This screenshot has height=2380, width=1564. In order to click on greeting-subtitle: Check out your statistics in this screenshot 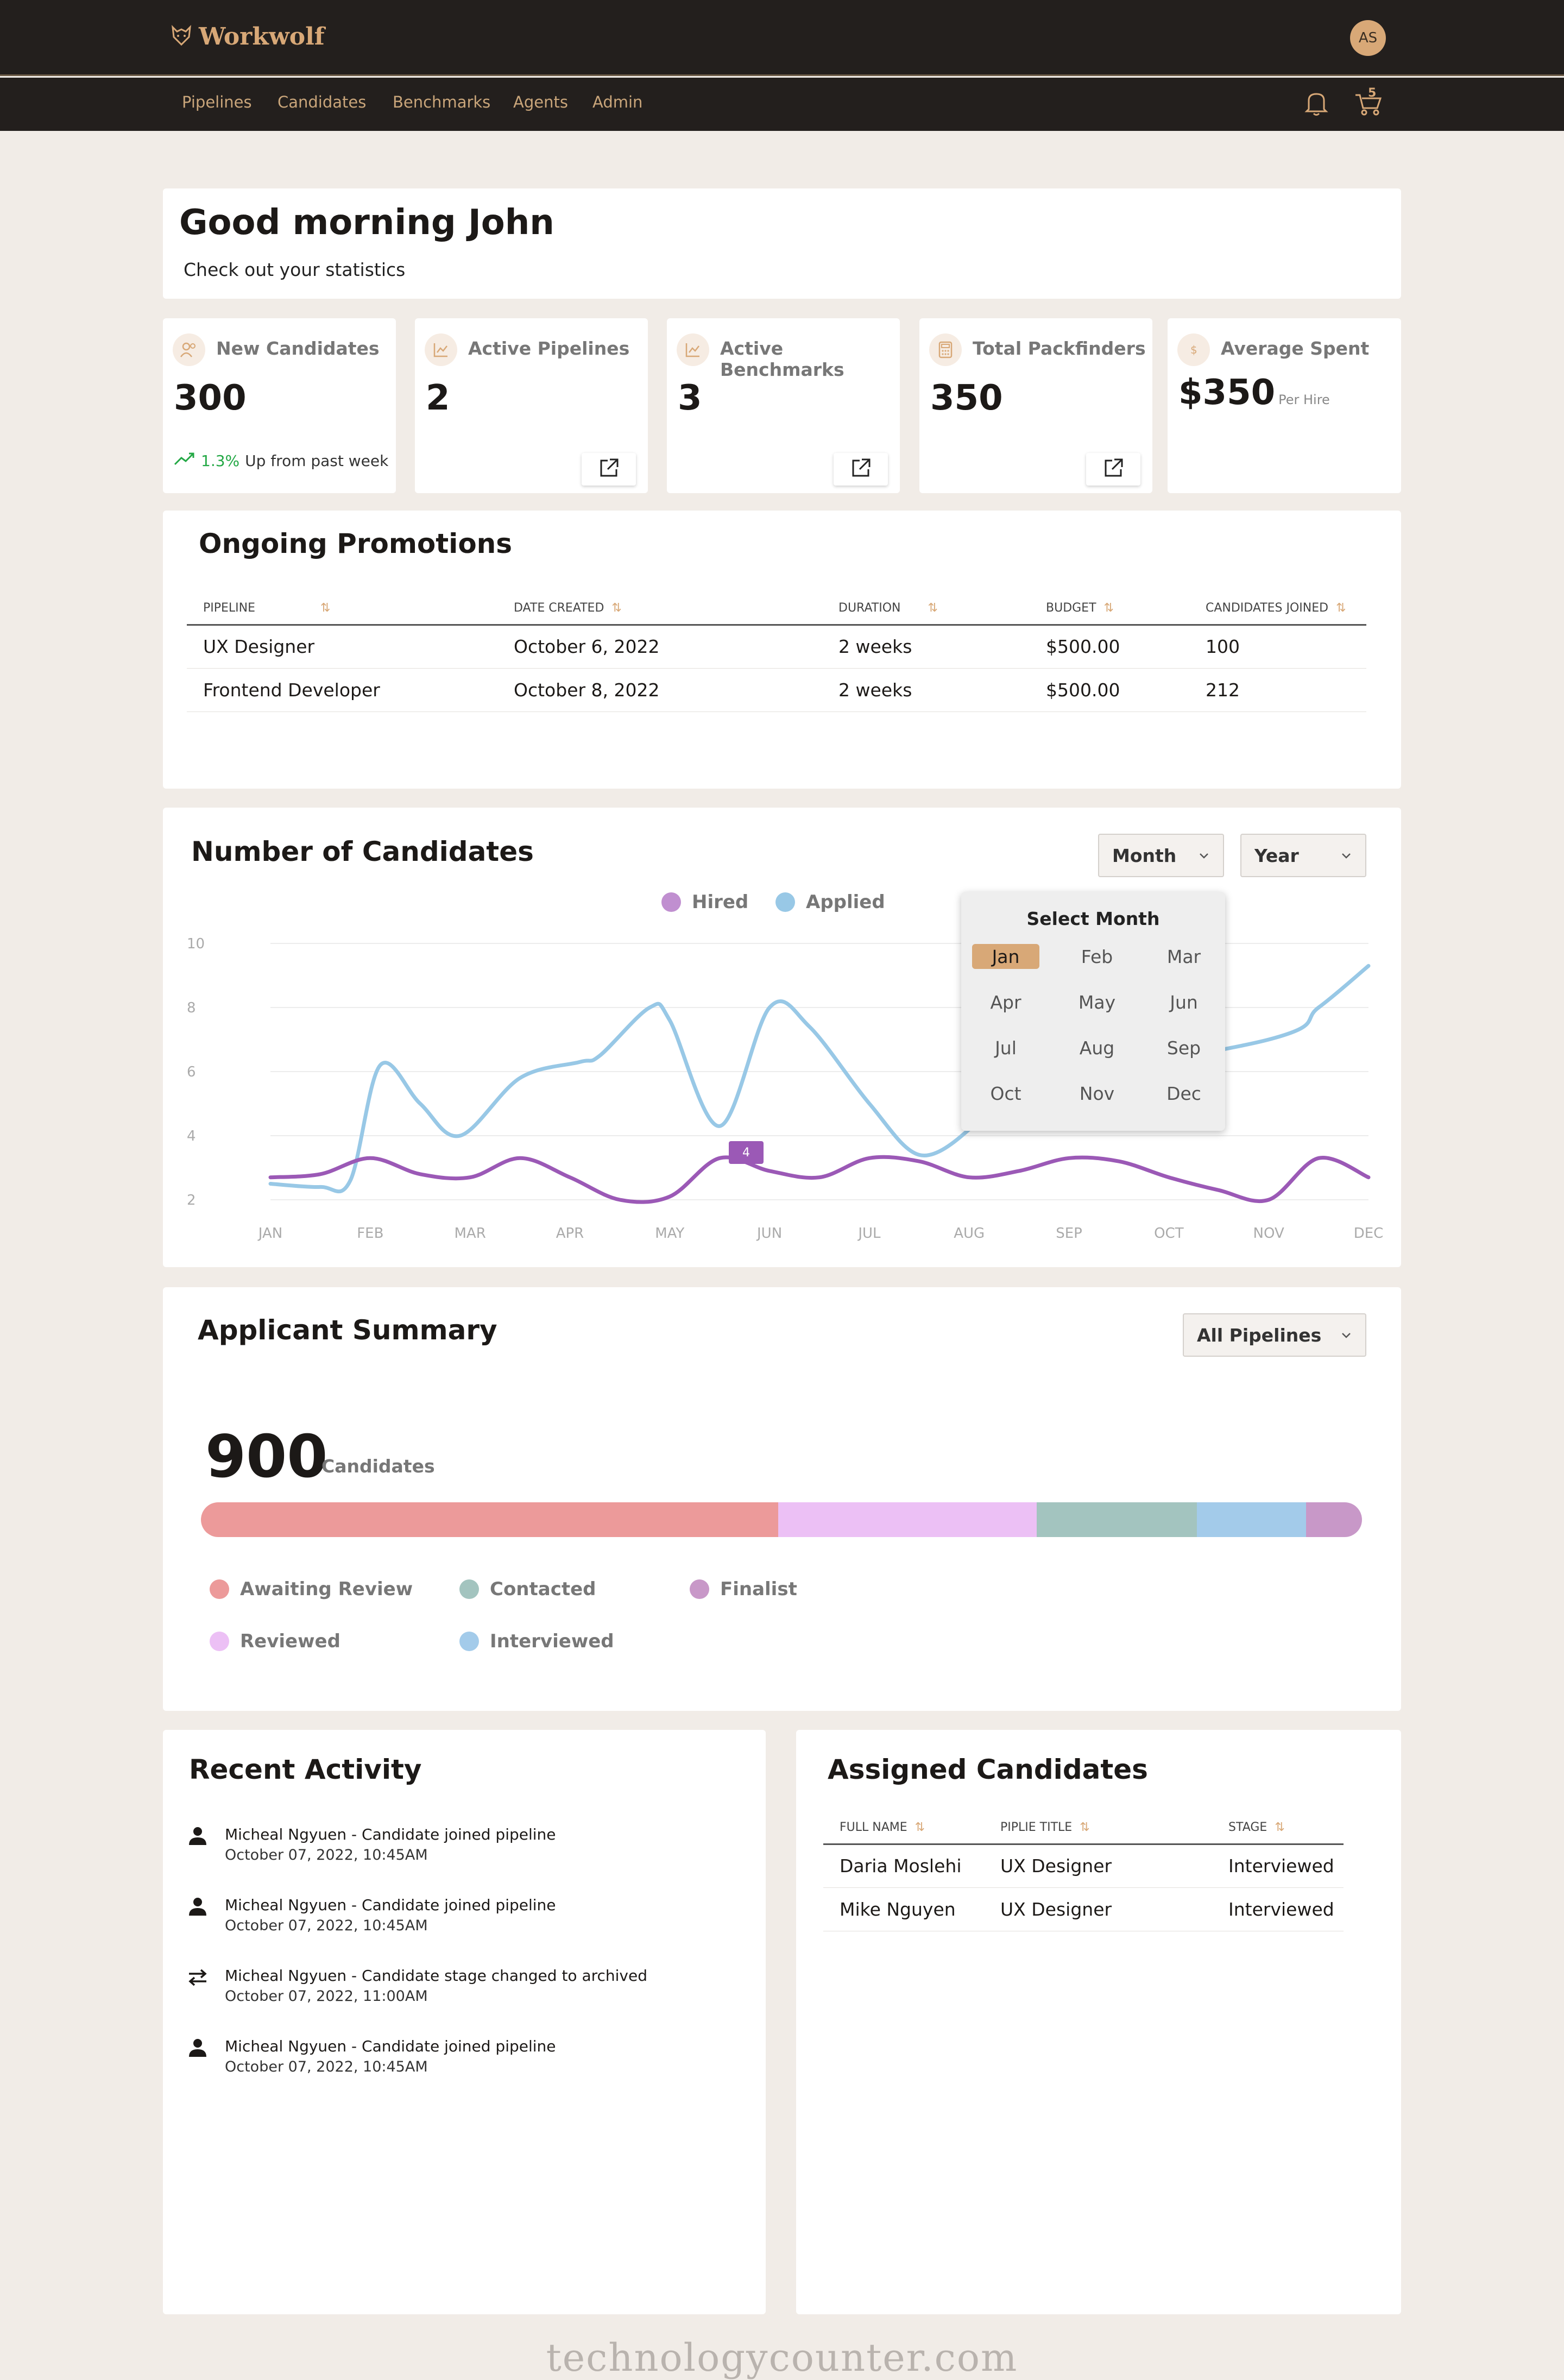, I will do `click(295, 269)`.